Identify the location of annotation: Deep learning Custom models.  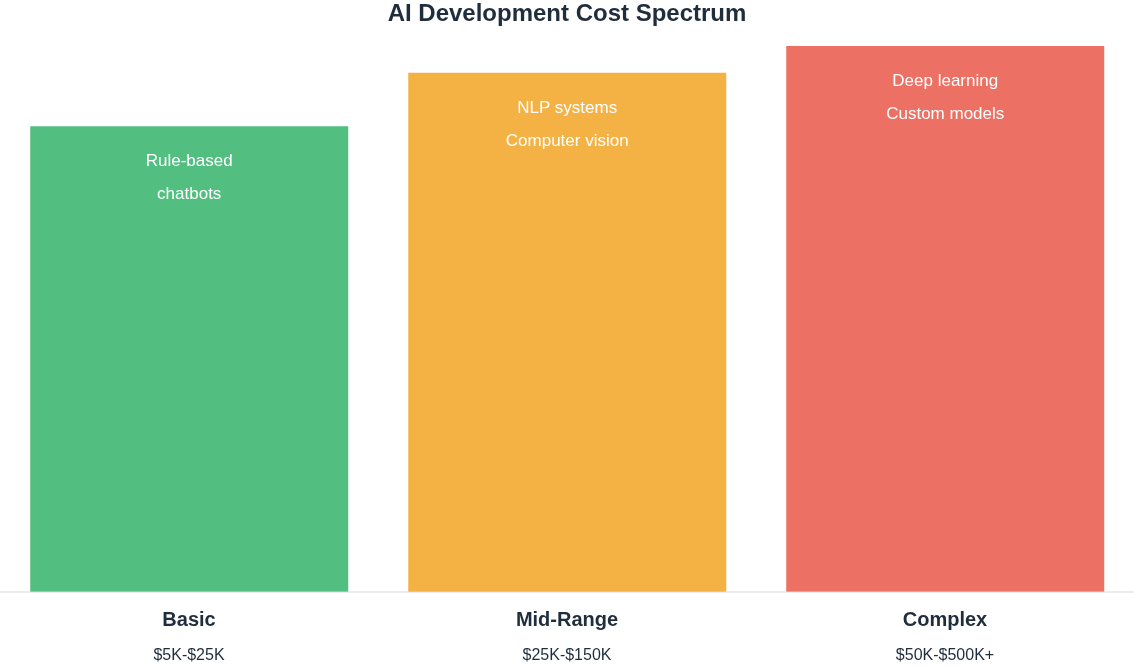
(945, 97).